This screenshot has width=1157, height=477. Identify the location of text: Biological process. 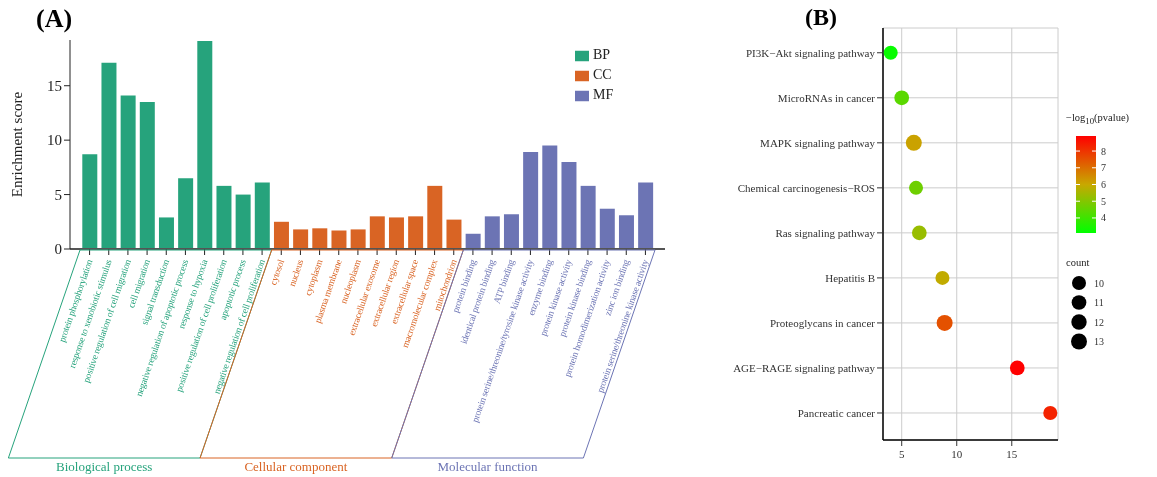
(104, 466).